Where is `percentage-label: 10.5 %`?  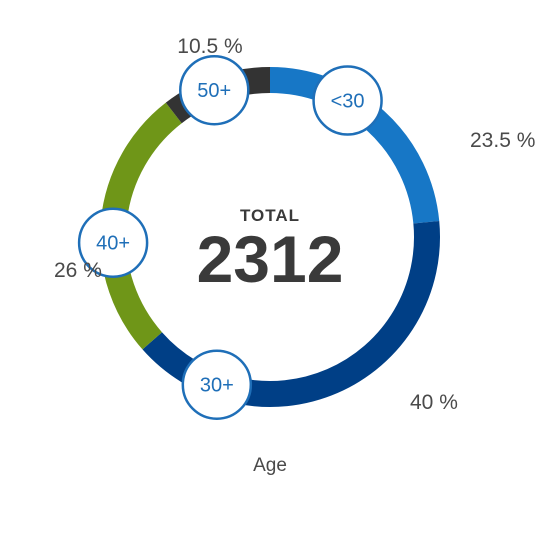 percentage-label: 10.5 % is located at coordinates (209, 46).